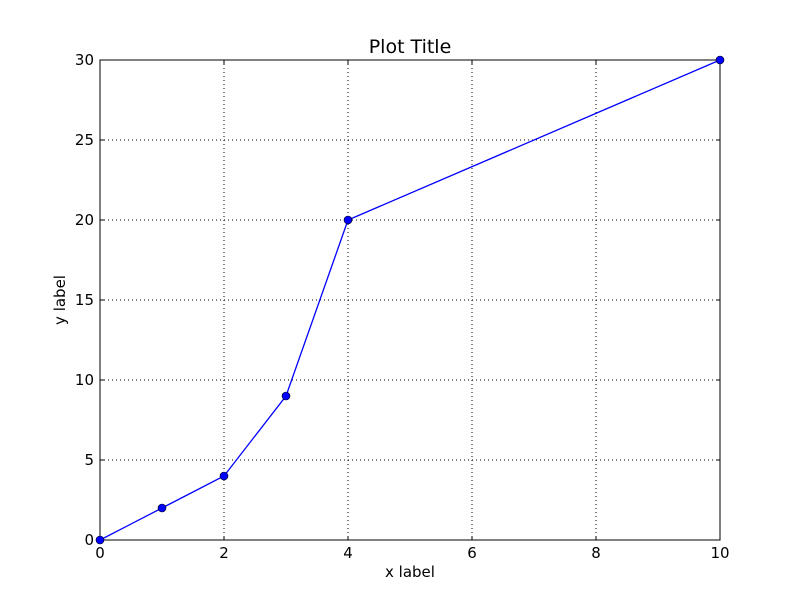  Describe the element at coordinates (89, 460) in the screenshot. I see `y-tick-label: 5` at that location.